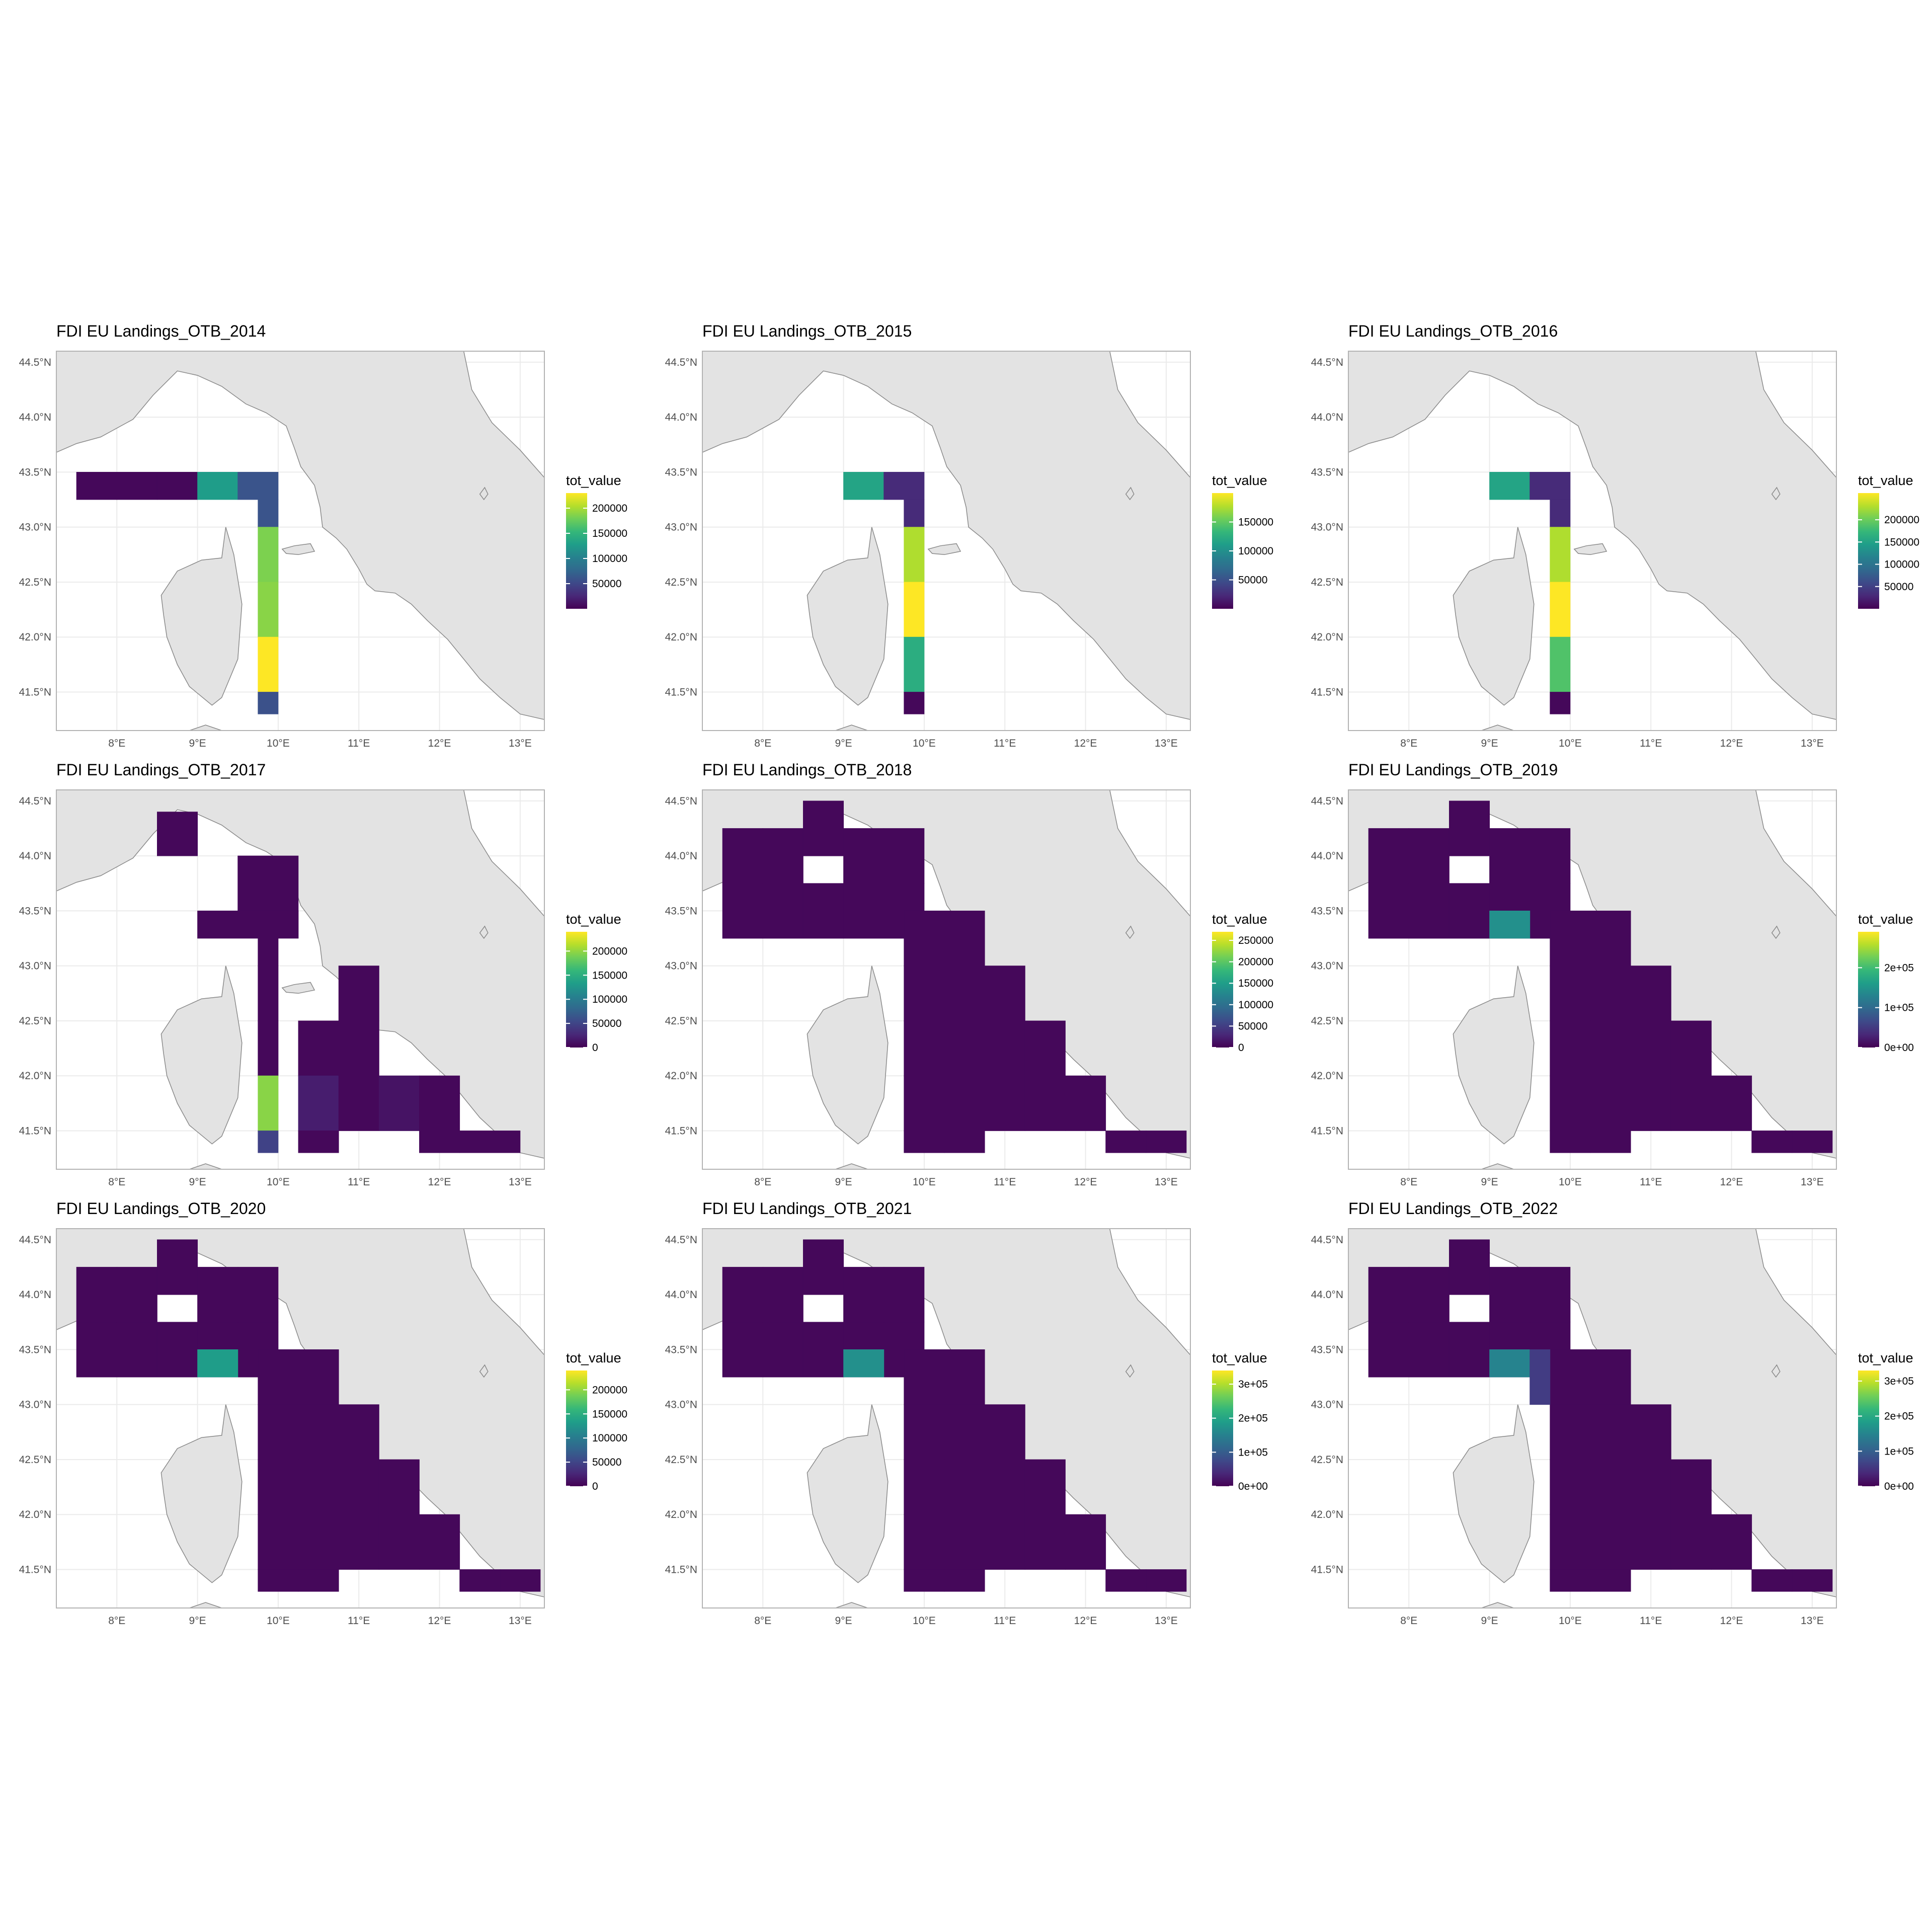  Describe the element at coordinates (1453, 1209) in the screenshot. I see `panel-title: FDI EU Landings_OTB_2022` at that location.